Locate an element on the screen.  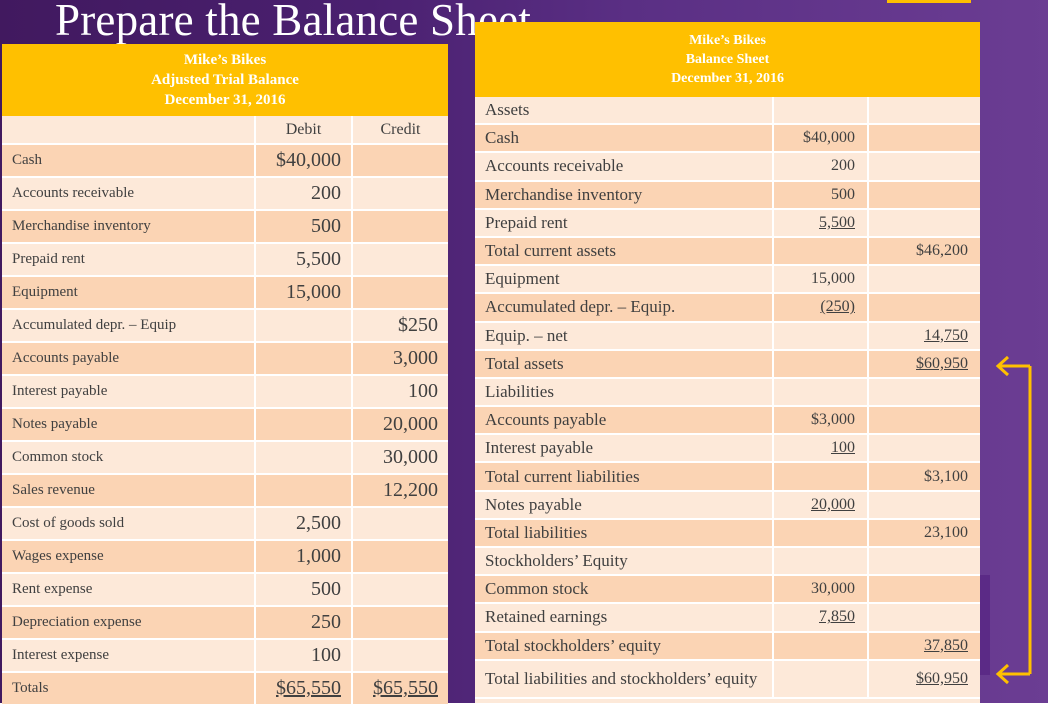
trial-balance-date: December 31, 2016 is located at coordinates (225, 100).